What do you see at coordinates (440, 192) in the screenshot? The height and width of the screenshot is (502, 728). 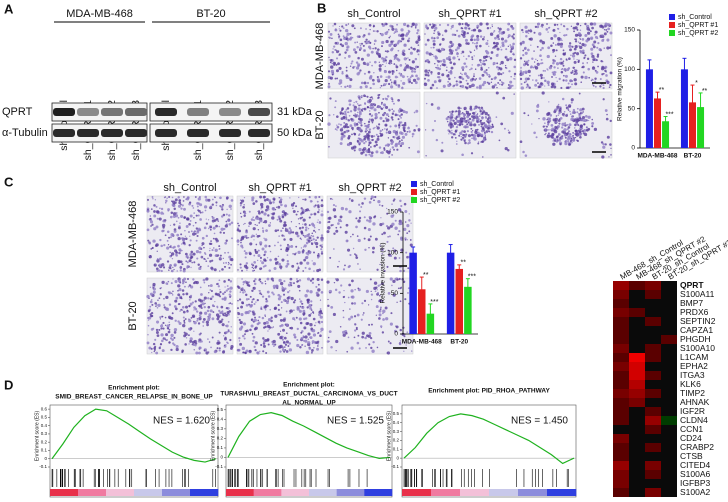 I see `legend-label: sh_QPRT #1` at bounding box center [440, 192].